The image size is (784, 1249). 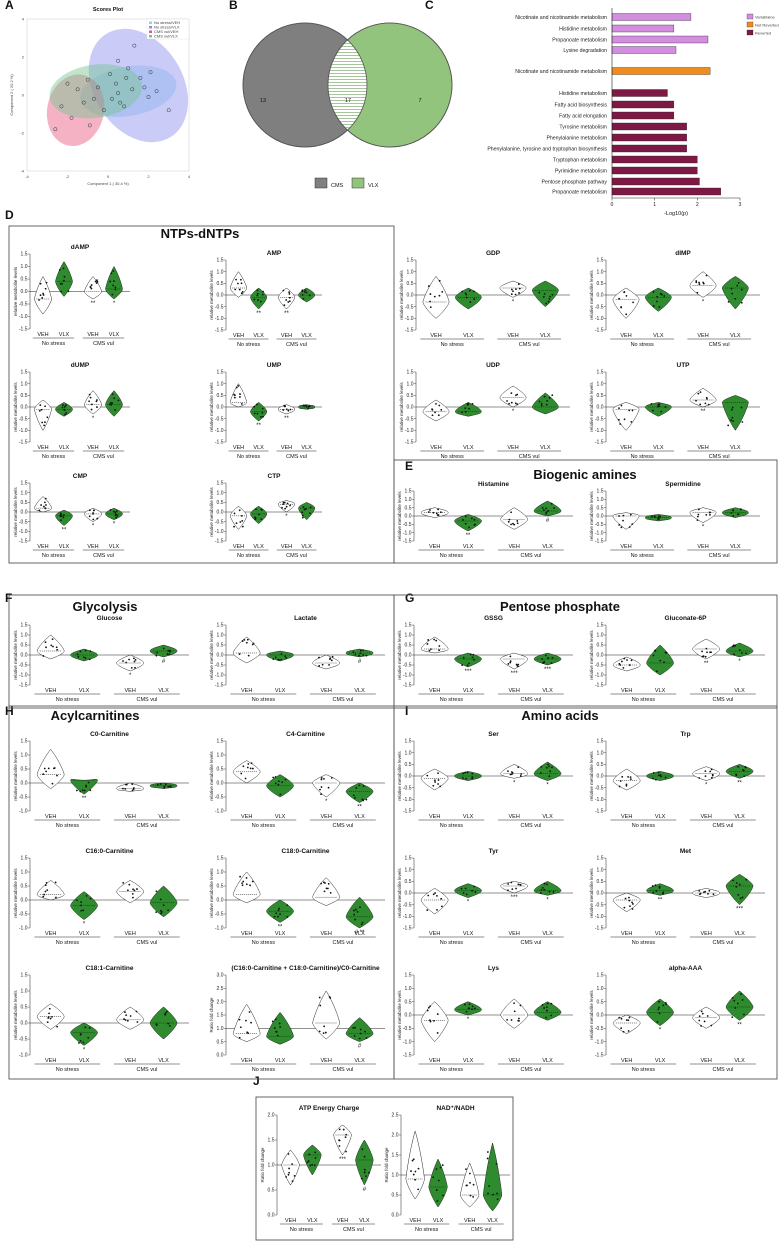 What do you see at coordinates (407, 666) in the screenshot?
I see `plot-ytick-label: -0.5` at bounding box center [407, 666].